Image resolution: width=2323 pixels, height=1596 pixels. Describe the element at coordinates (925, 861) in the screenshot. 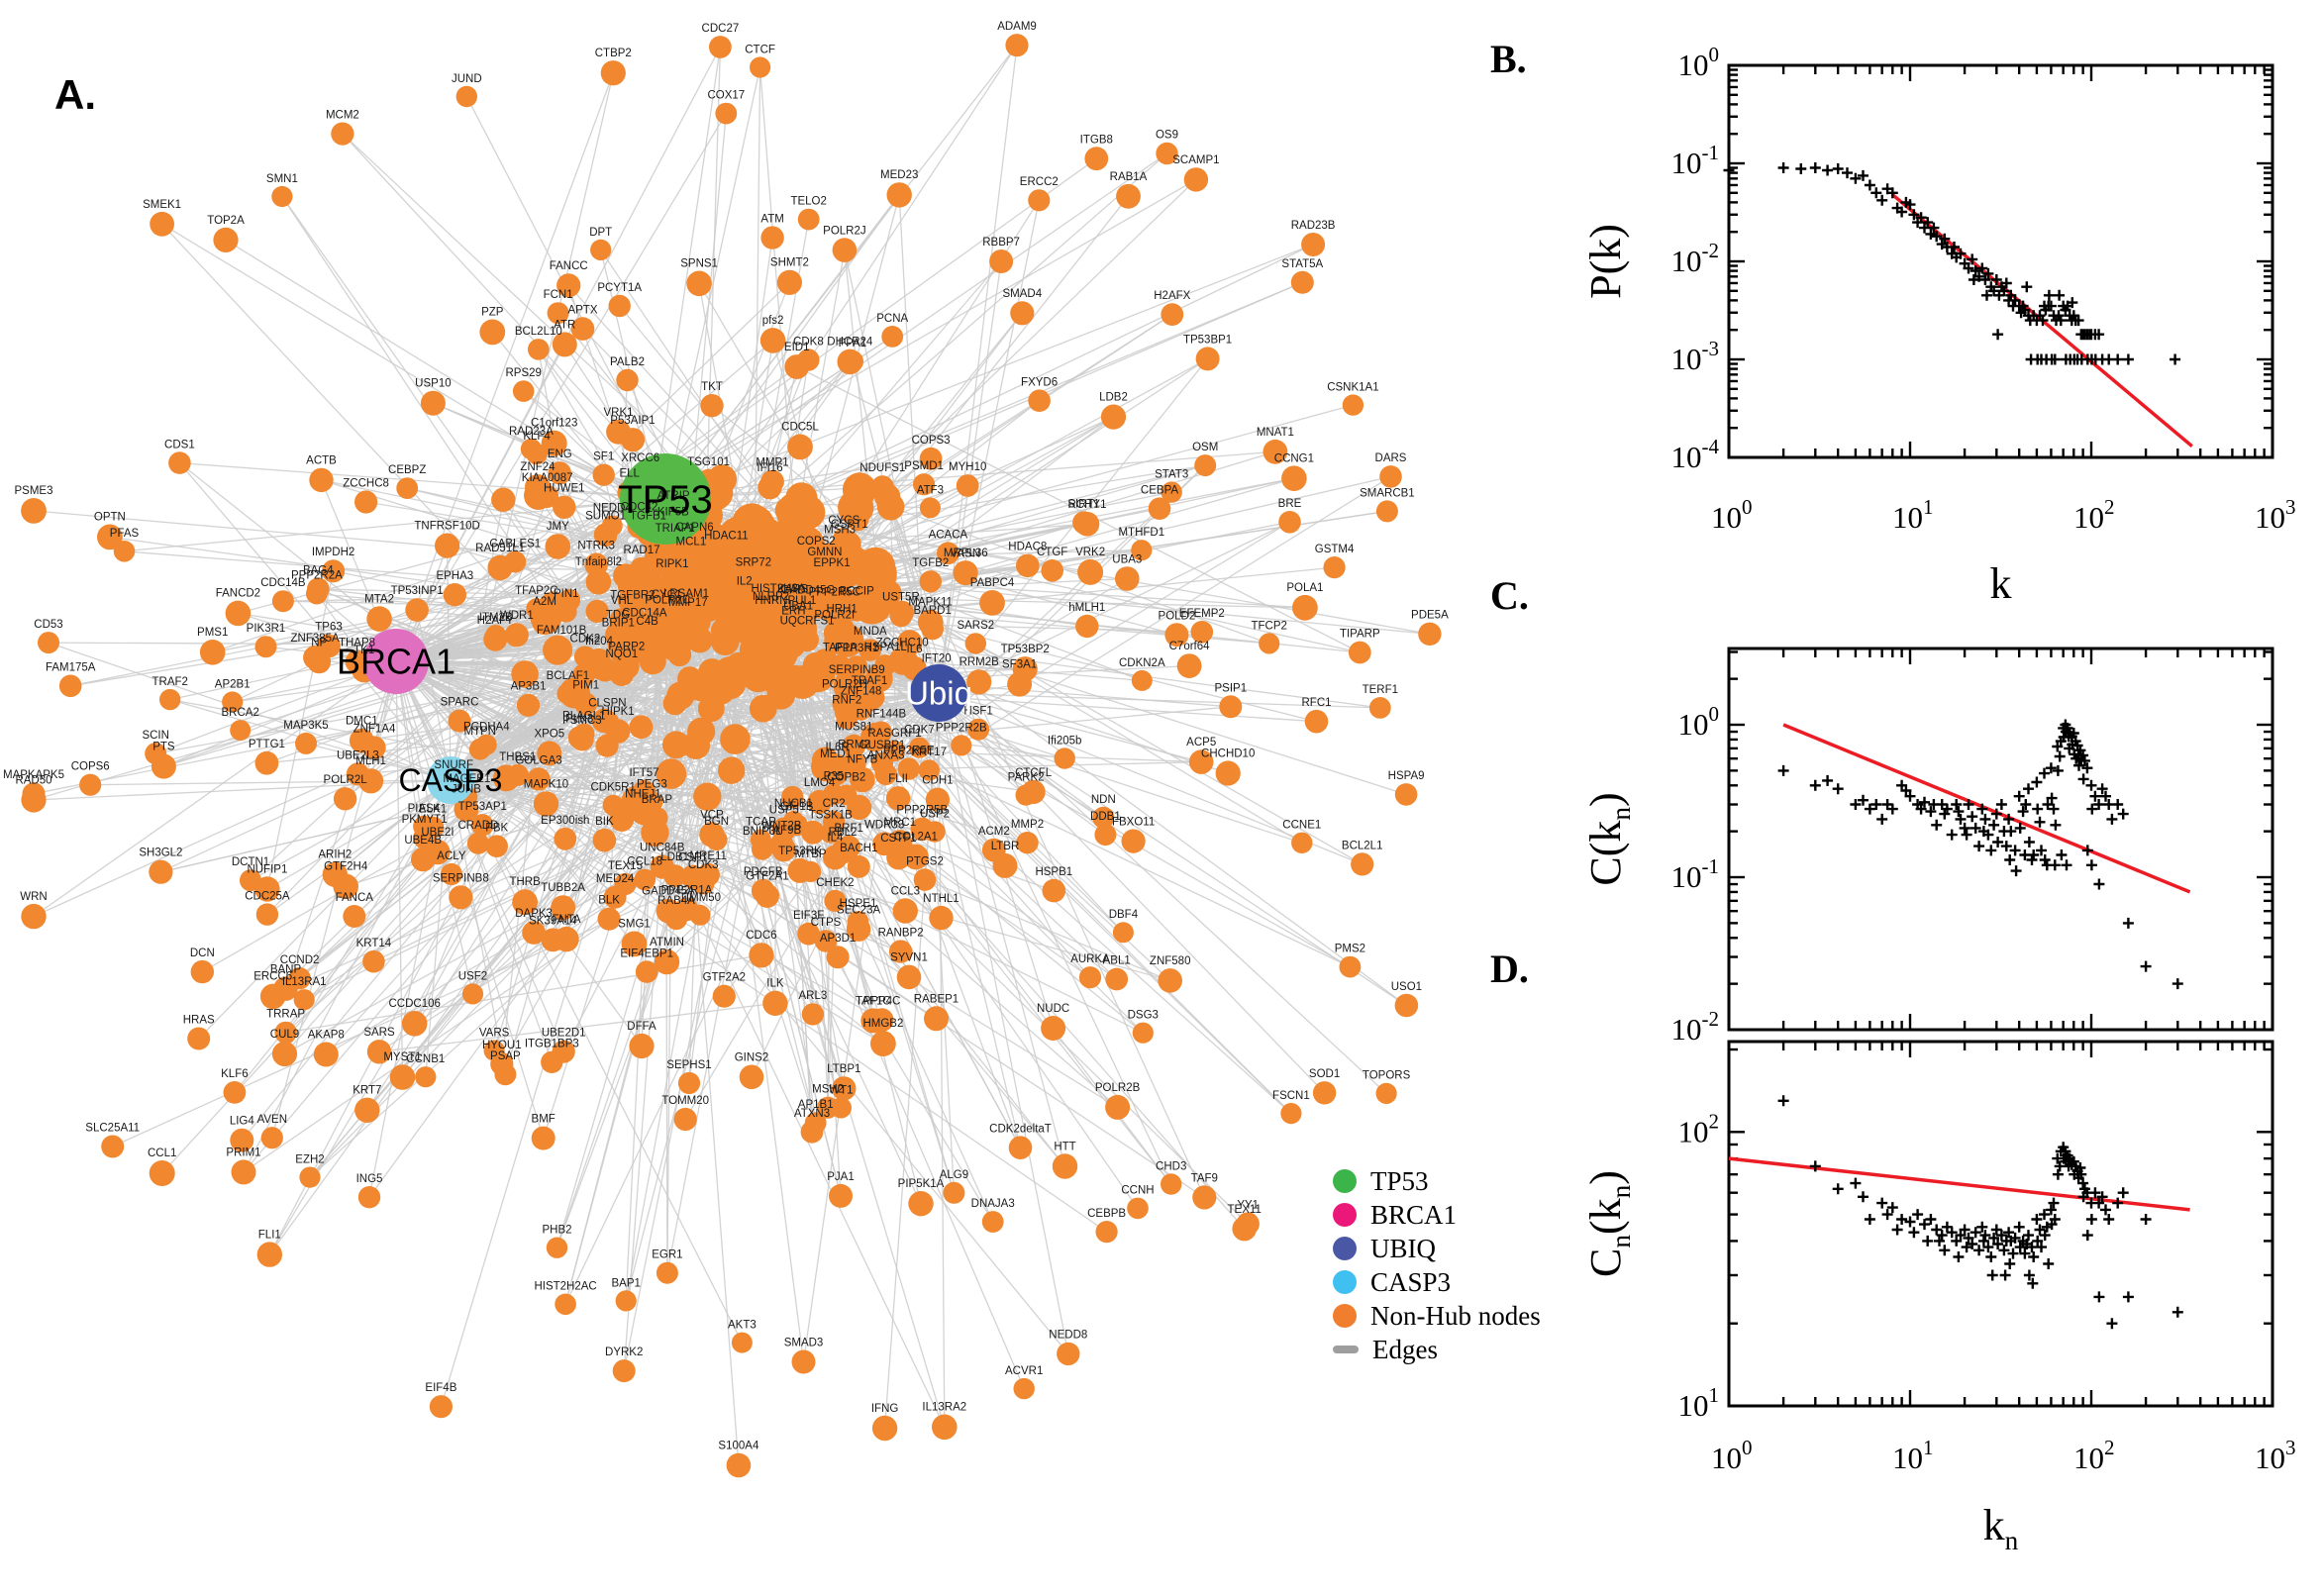

I see `gene-node-label: PTGS2` at that location.